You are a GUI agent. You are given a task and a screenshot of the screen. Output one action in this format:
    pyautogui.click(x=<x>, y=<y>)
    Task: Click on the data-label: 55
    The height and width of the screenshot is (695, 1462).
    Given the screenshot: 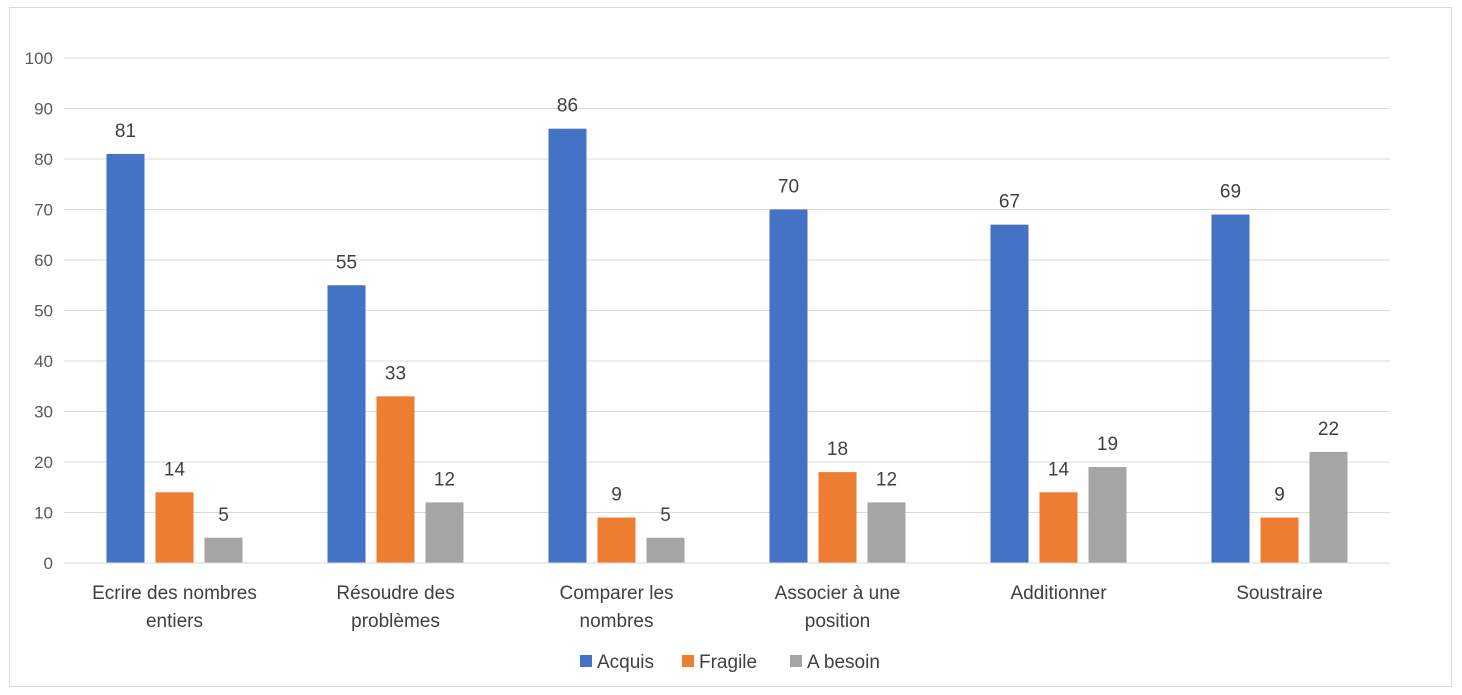 What is the action you would take?
    pyautogui.click(x=346, y=262)
    